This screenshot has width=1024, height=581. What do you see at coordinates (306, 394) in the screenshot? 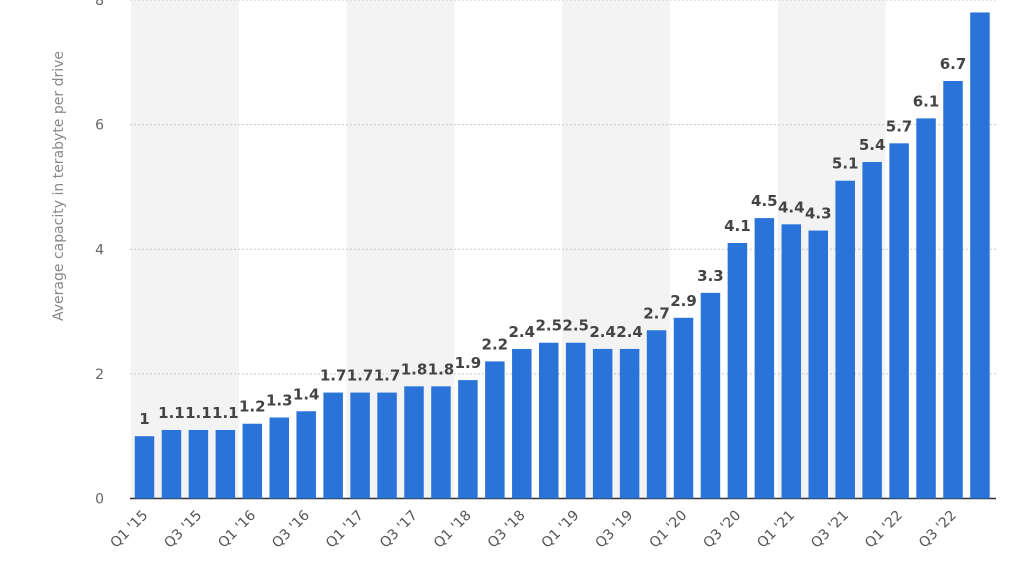
I see `data-label: 1.4` at bounding box center [306, 394].